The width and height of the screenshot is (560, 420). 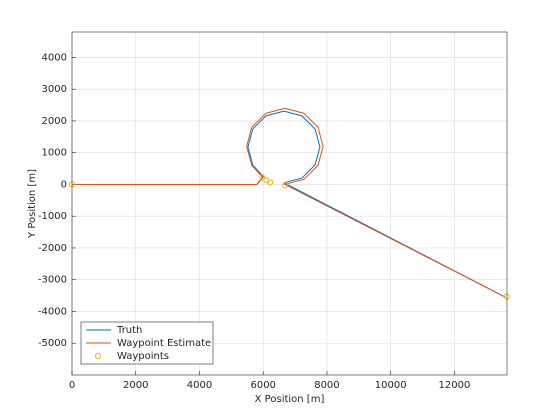 I want to click on y-tick-label: 3000, so click(x=54, y=89).